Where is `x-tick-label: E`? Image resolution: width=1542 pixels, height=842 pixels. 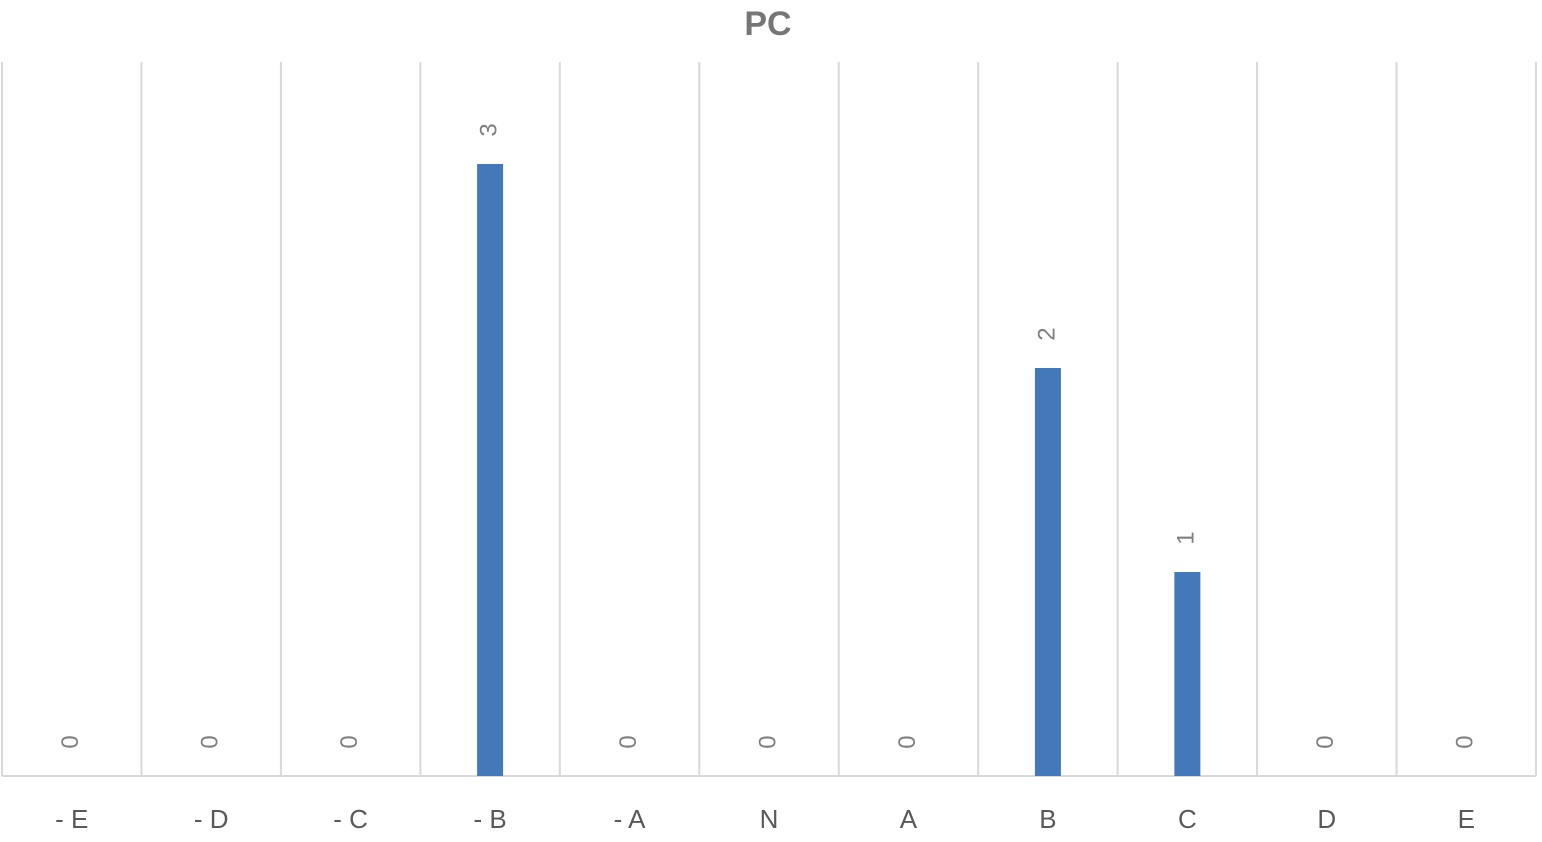 x-tick-label: E is located at coordinates (1466, 819).